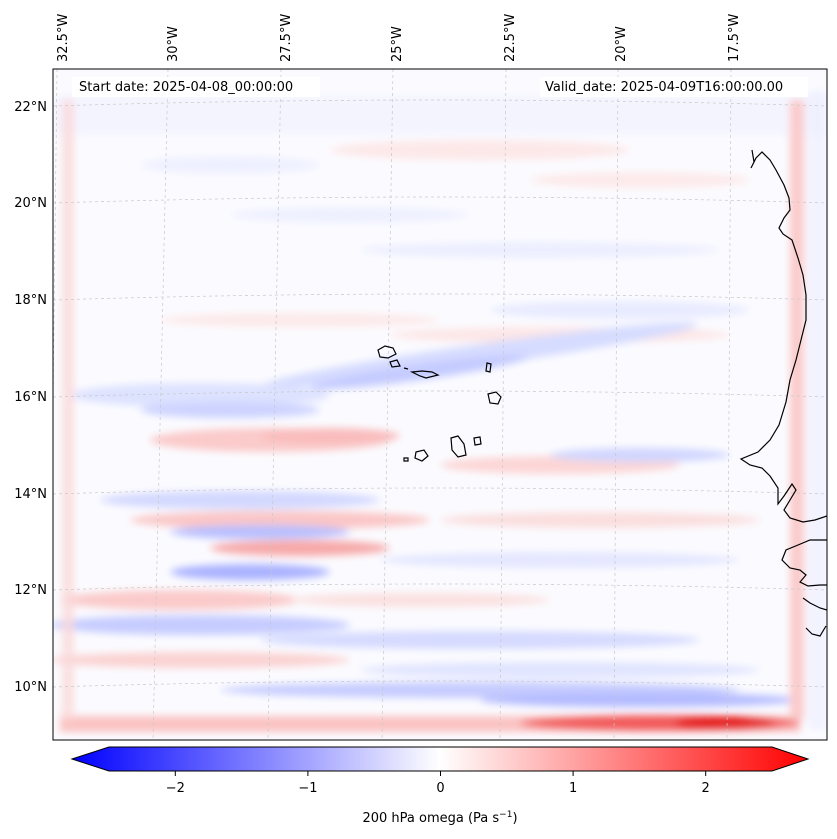  Describe the element at coordinates (734, 38) in the screenshot. I see `lon-label-17-5w: 17.5°W` at that location.